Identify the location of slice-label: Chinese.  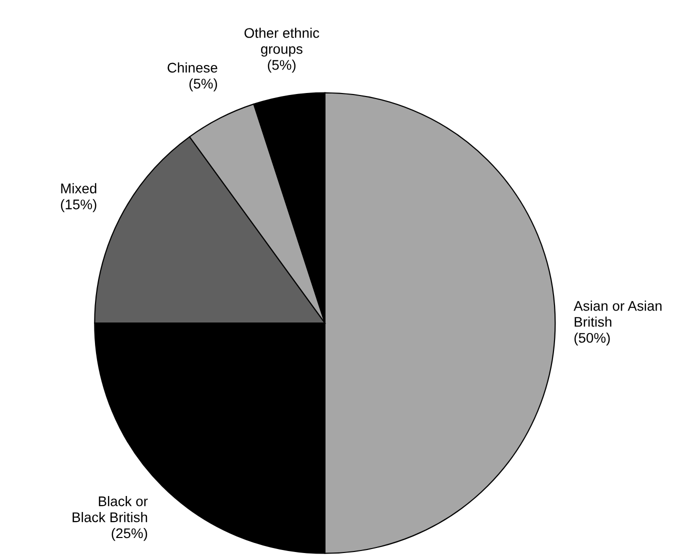
(193, 67).